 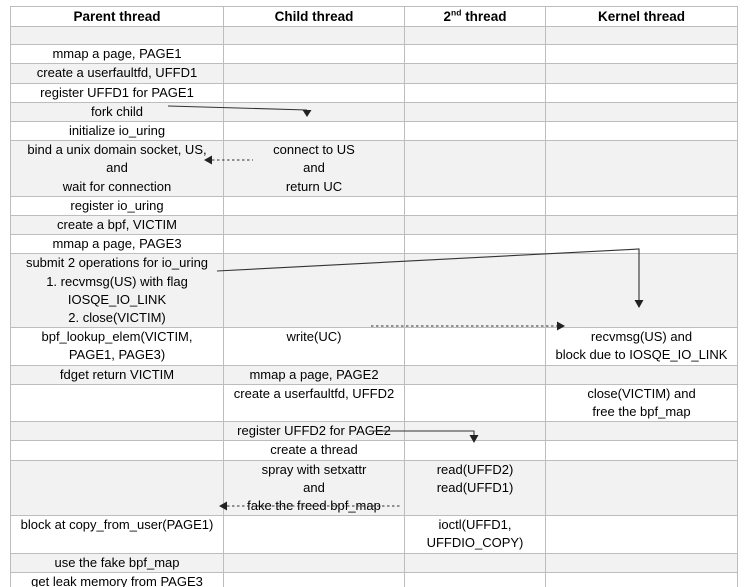 I want to click on cell-parent-thread: initialize io_uring, so click(x=117, y=131).